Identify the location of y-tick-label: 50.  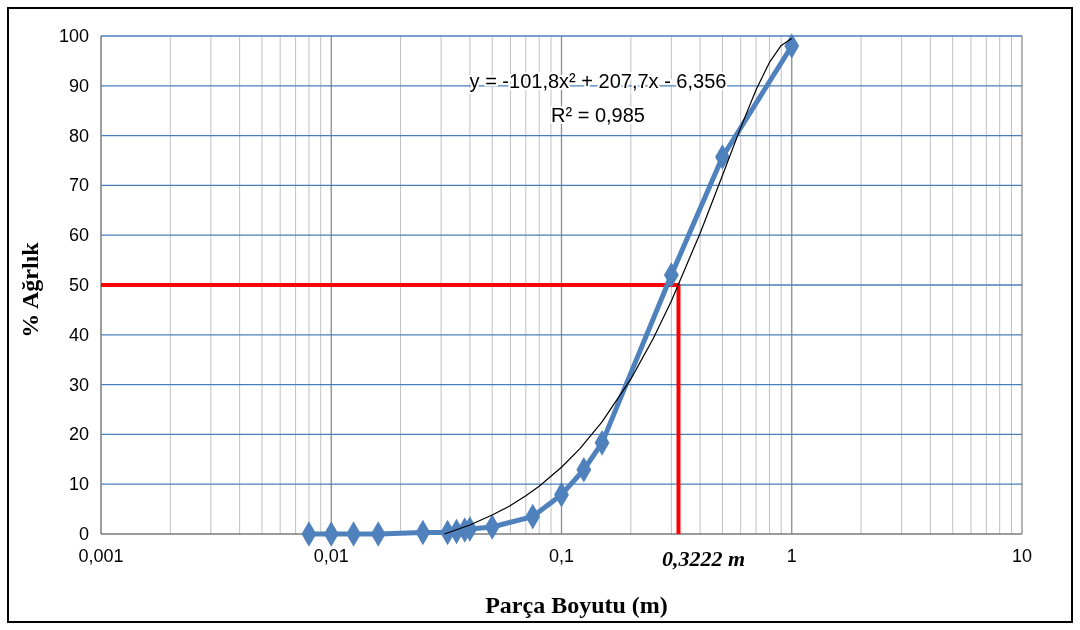
(78, 285).